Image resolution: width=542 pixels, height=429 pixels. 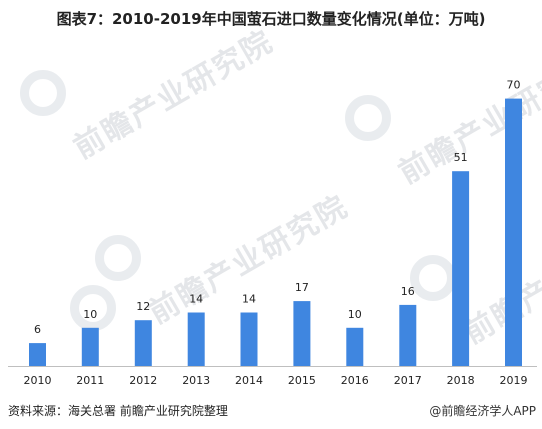 I want to click on data-label-2013: 14, so click(x=196, y=299).